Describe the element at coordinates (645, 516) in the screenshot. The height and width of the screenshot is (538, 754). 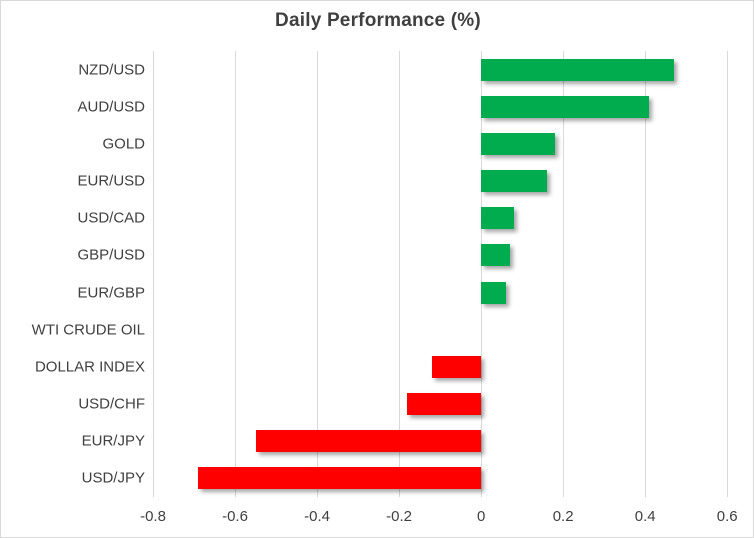
I see `x-tick-label-0.4: 0.4` at that location.